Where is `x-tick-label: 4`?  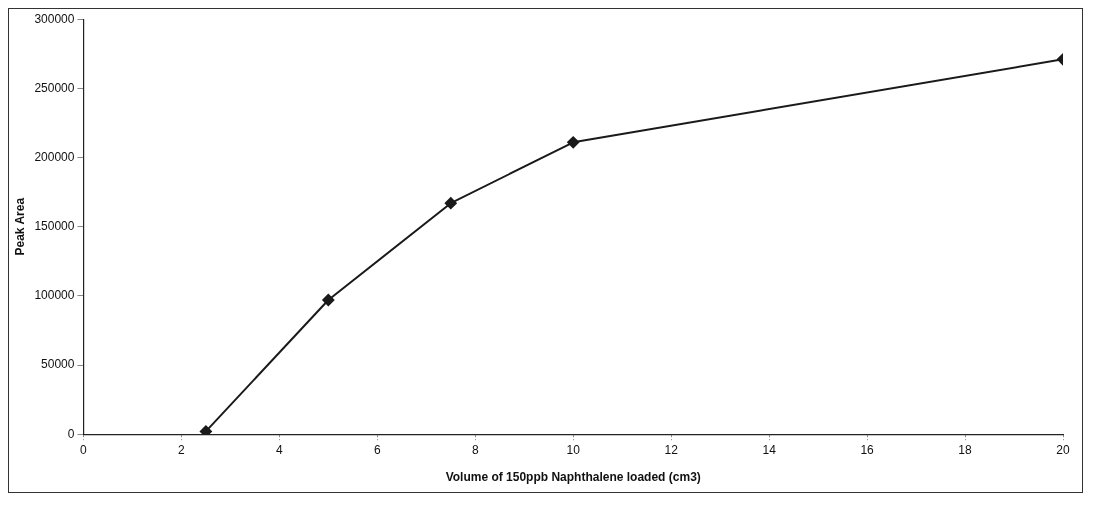 x-tick-label: 4 is located at coordinates (280, 449).